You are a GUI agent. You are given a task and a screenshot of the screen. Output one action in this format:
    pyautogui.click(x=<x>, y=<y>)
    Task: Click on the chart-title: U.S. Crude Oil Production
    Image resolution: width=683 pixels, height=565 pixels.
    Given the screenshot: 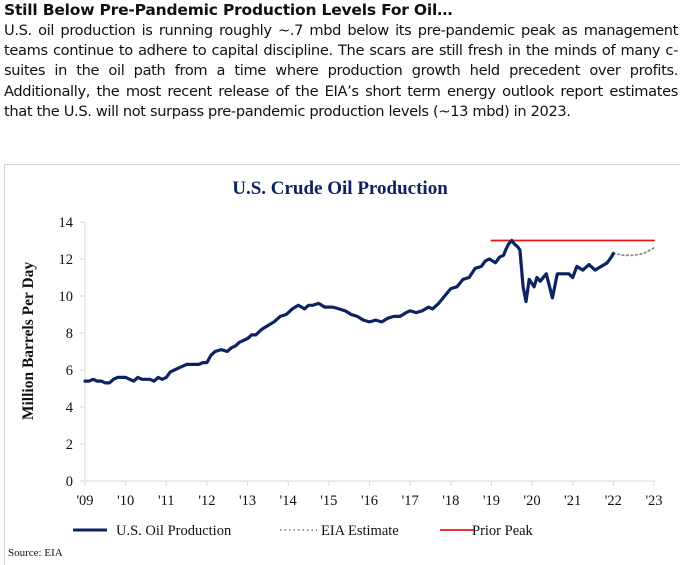 What is the action you would take?
    pyautogui.click(x=340, y=188)
    